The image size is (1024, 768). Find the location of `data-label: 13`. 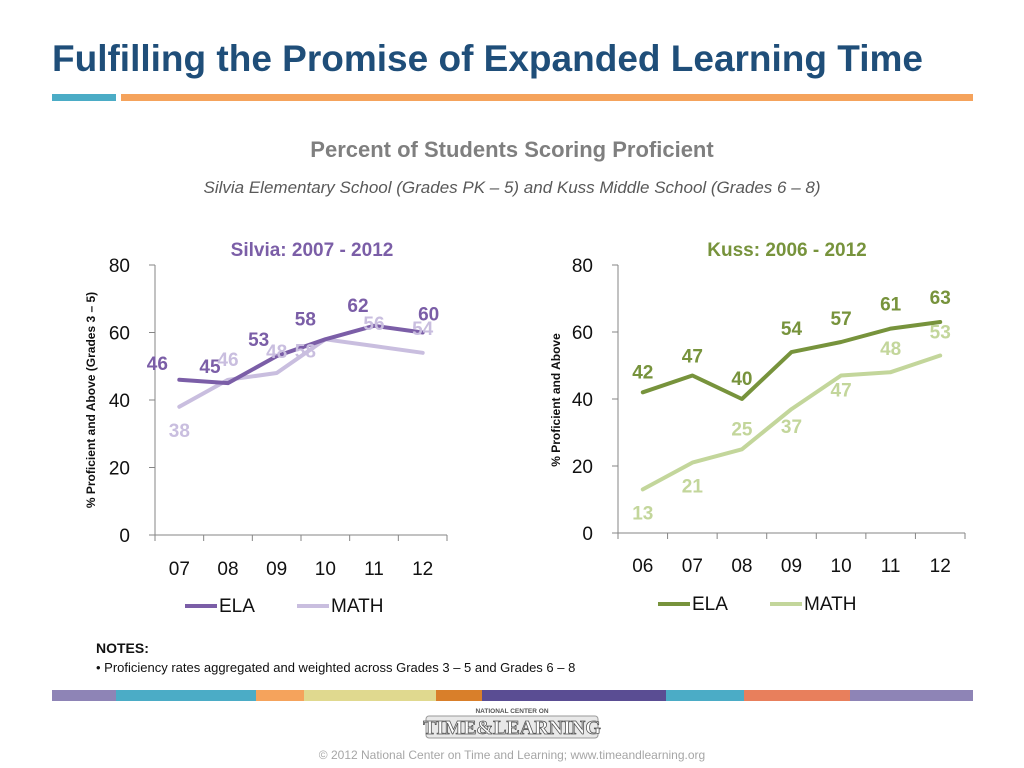

data-label: 13 is located at coordinates (642, 513).